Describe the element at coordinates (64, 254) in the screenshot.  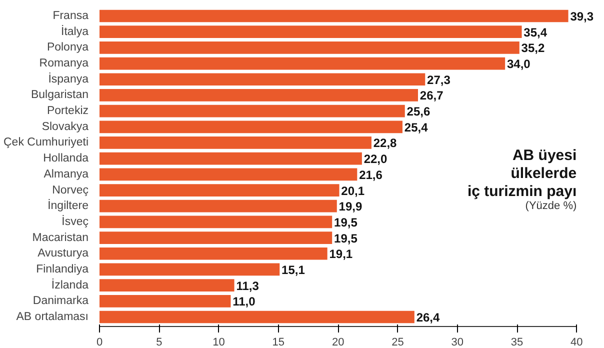
I see `y-tick-label: Avusturya` at that location.